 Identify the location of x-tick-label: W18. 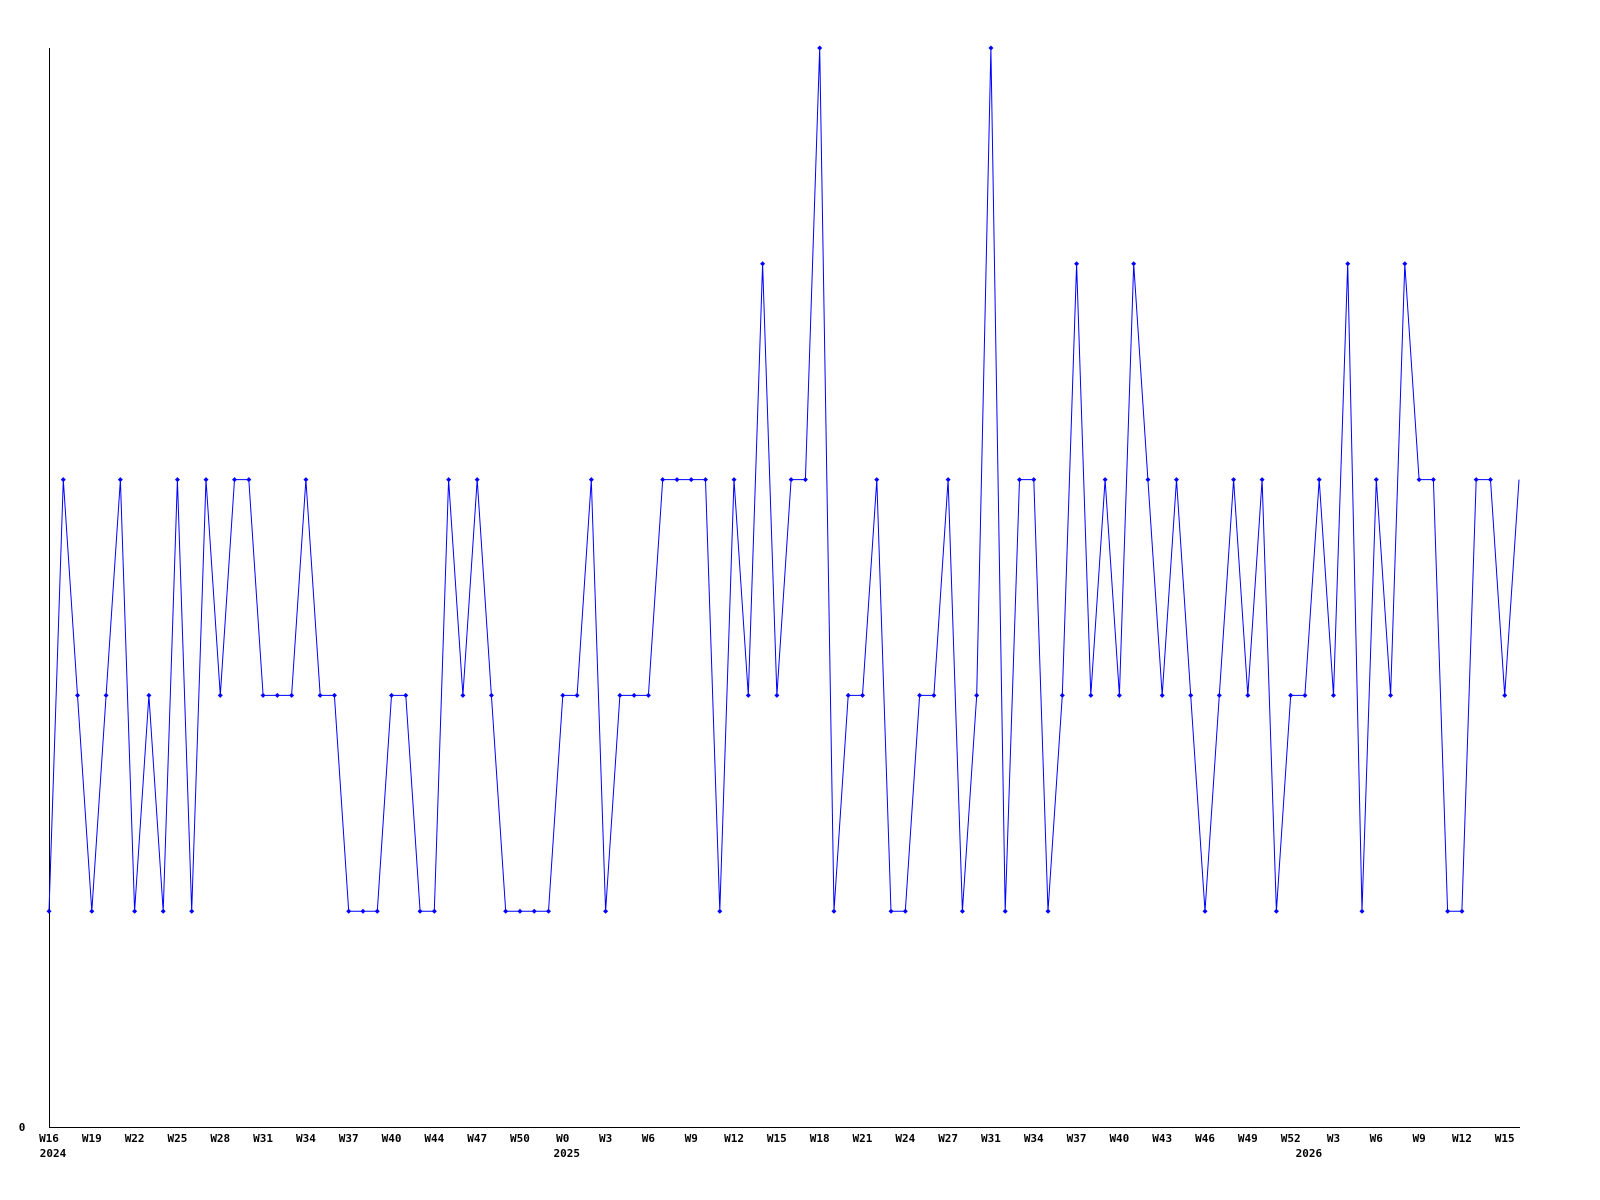
(820, 1138).